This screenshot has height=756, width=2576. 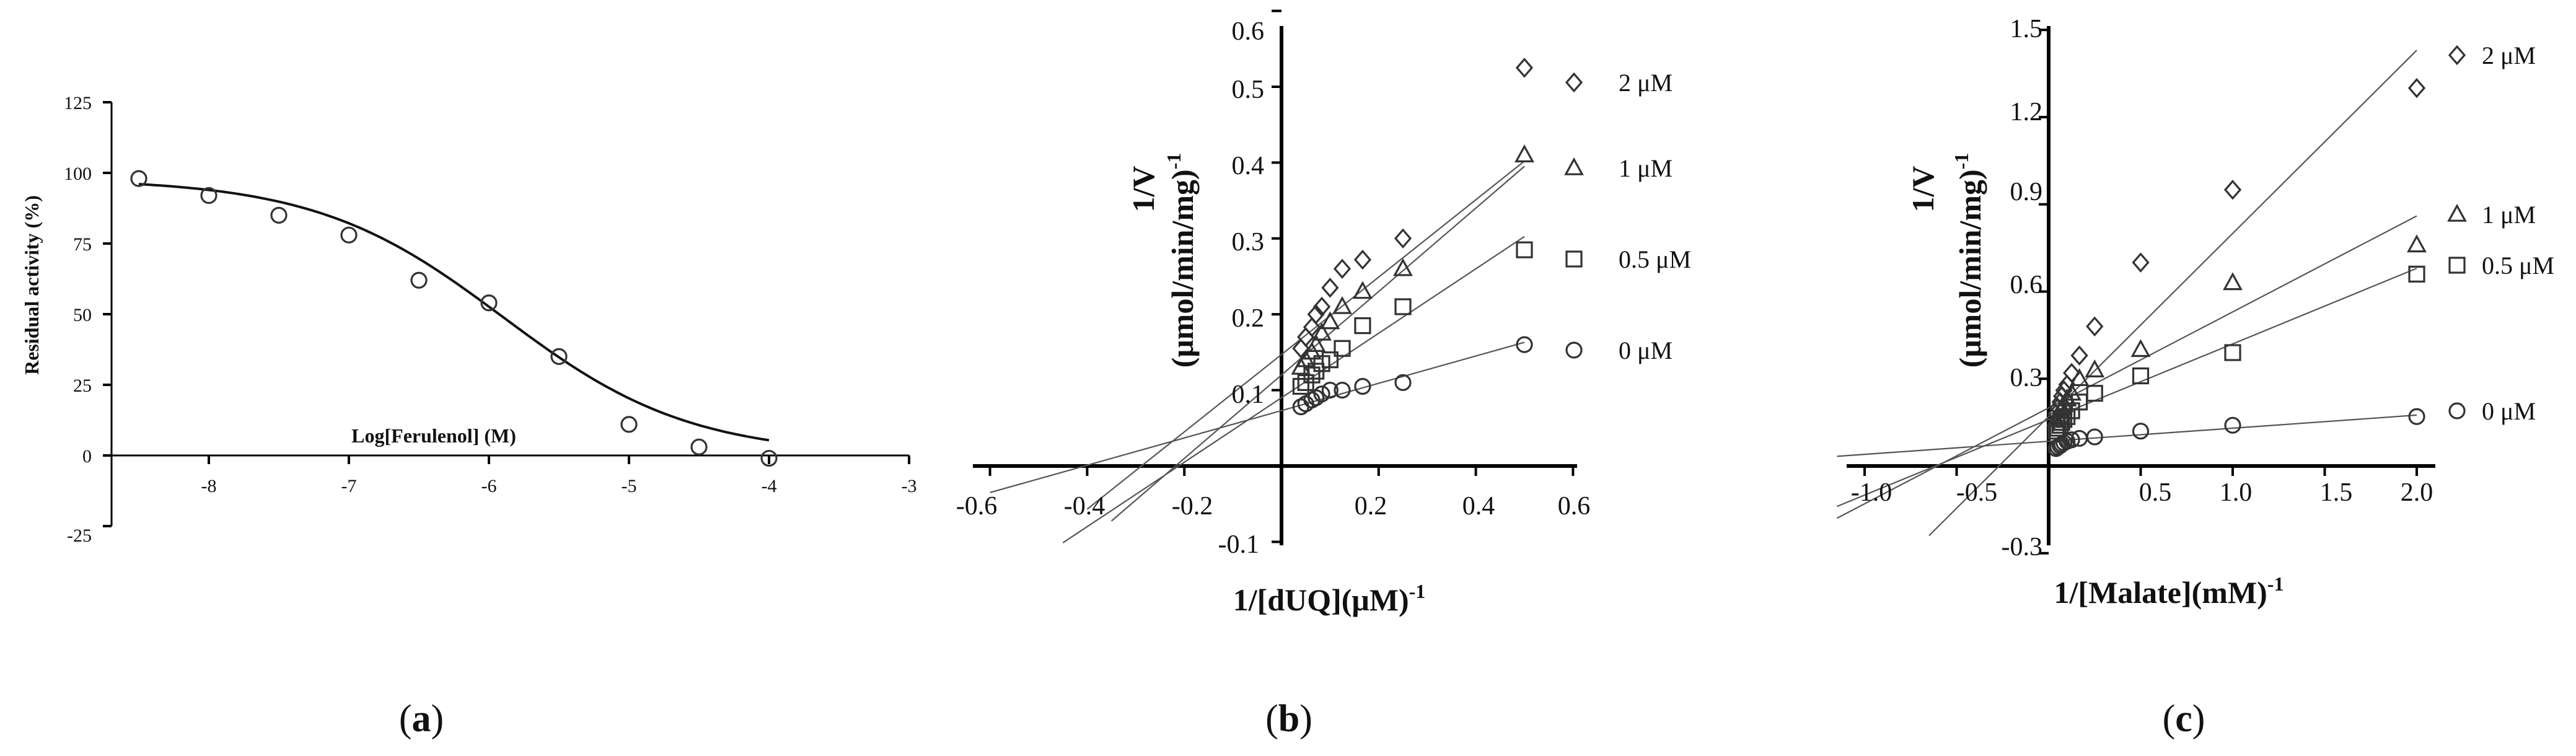 I want to click on y-tick-label: -0.3, so click(x=2022, y=547).